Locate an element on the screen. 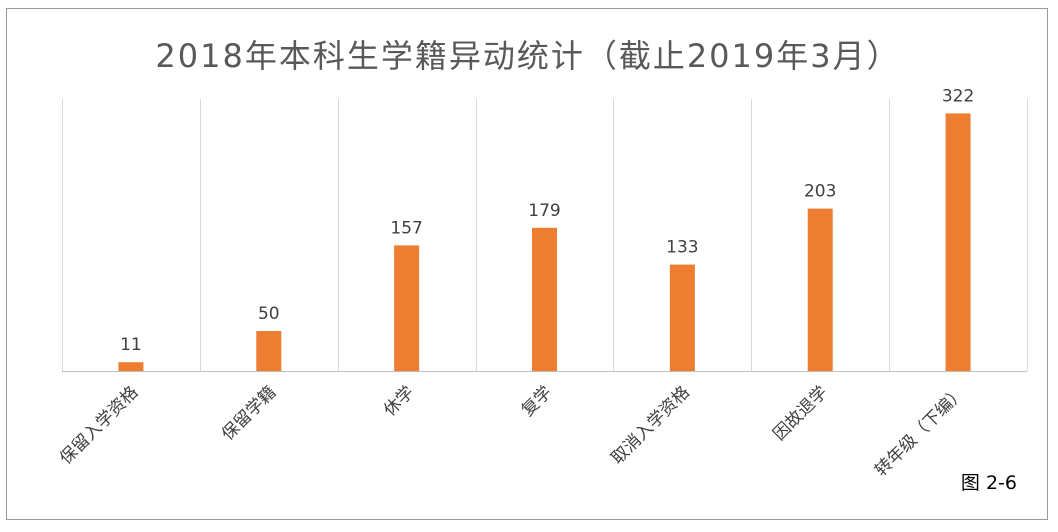  category-label: 保留入学资格 is located at coordinates (99, 425).